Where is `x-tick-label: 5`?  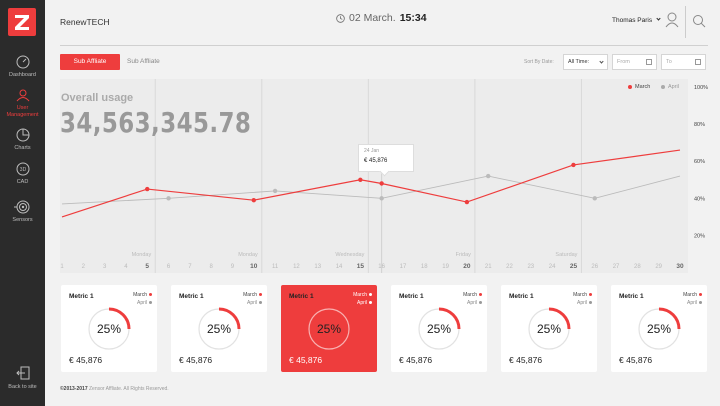
x-tick-label: 5 is located at coordinates (147, 266).